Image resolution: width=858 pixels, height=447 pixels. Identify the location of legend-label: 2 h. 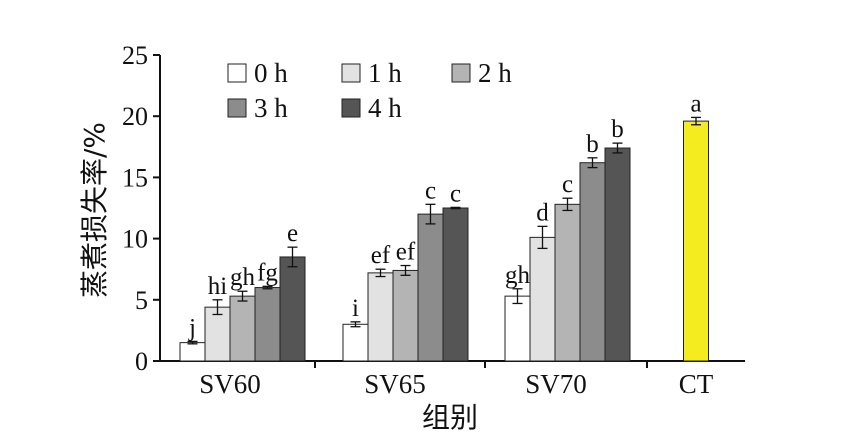
(495, 73).